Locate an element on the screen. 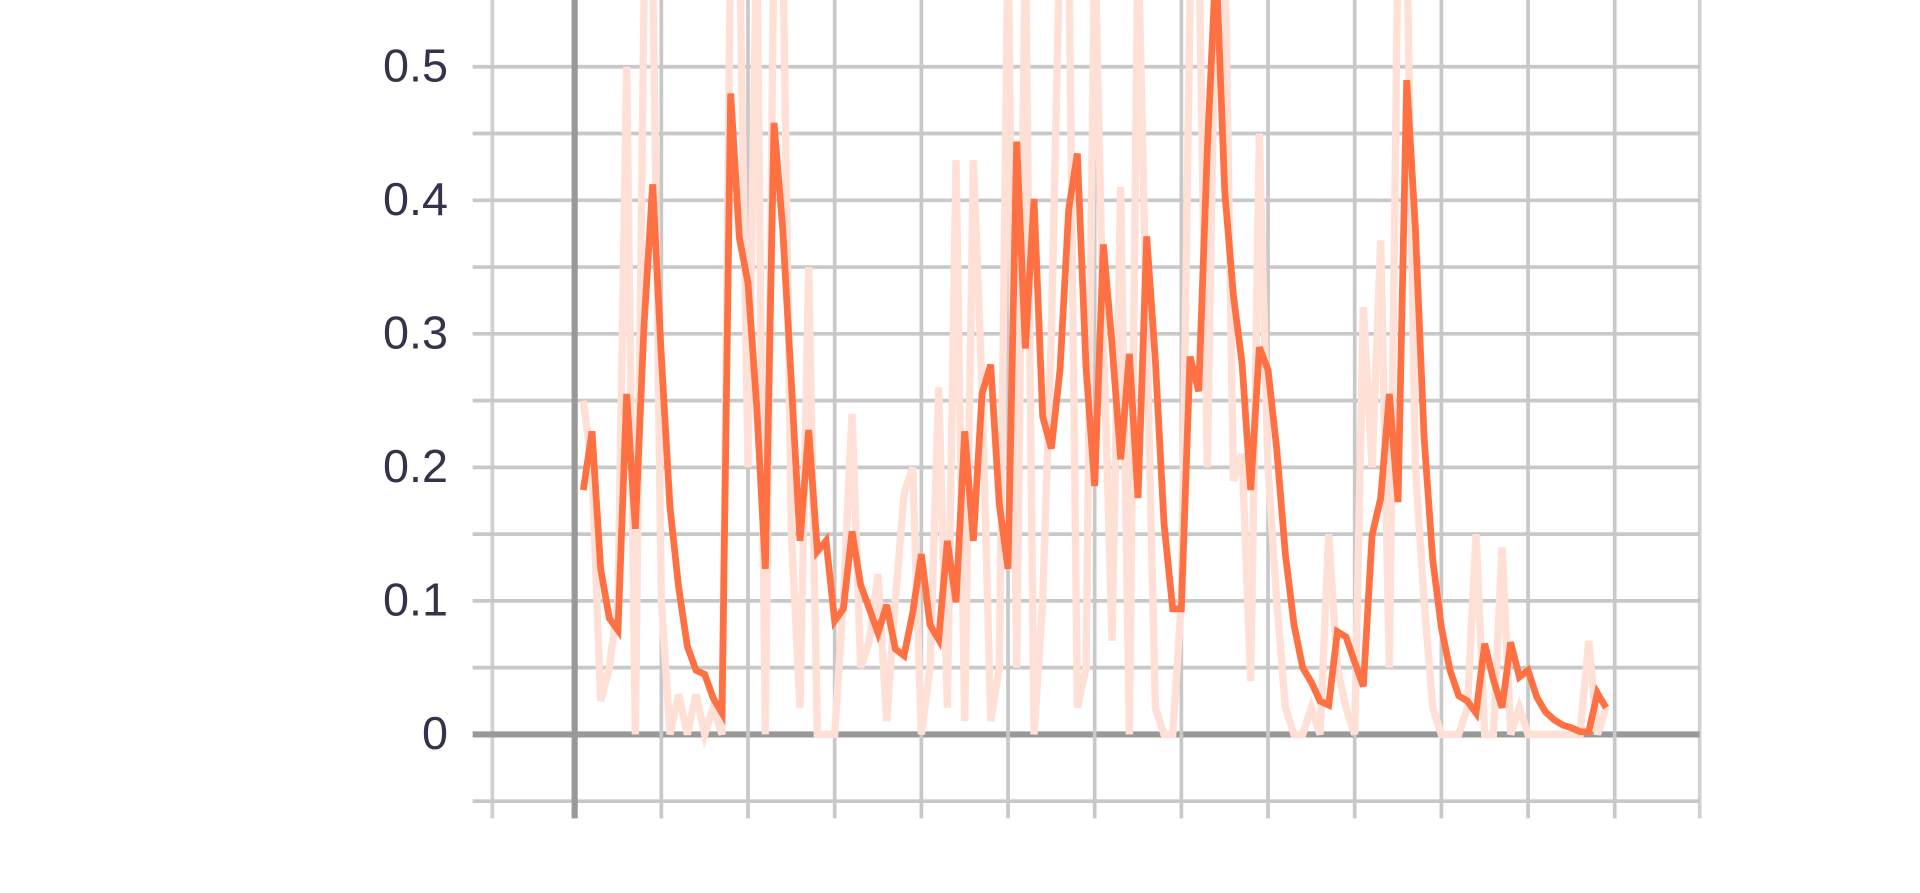 Image resolution: width=1920 pixels, height=893 pixels. y-tick-label: 0 is located at coordinates (435, 733).